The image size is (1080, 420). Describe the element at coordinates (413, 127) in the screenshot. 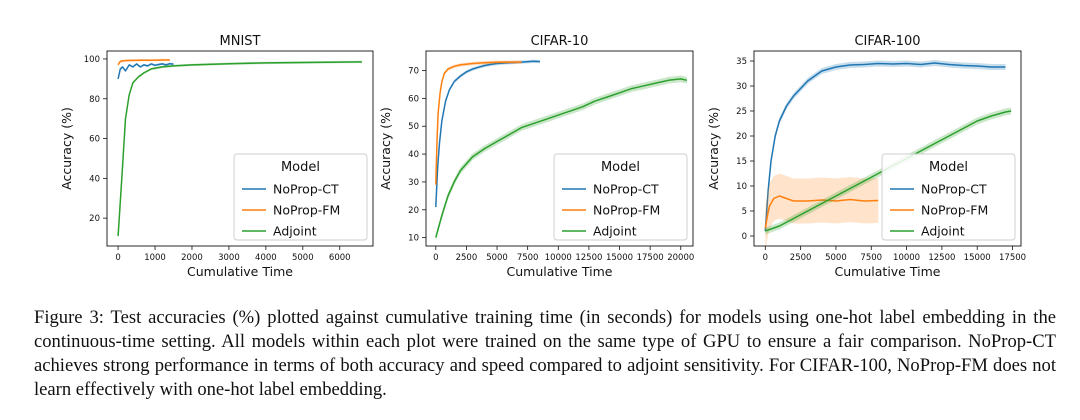

I see `y-tick-label: 50` at that location.